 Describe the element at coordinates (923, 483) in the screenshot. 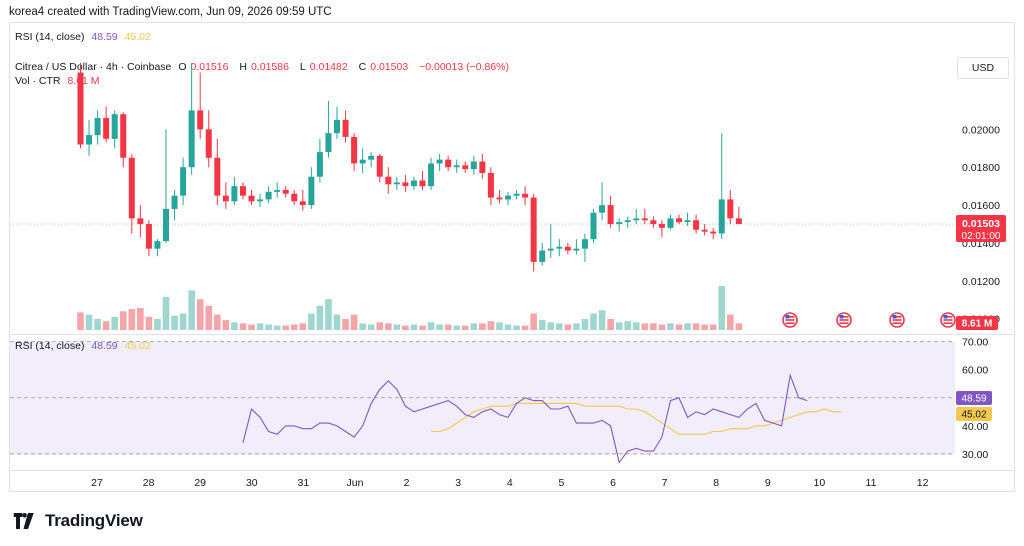

I see `time-tick-label: 12` at that location.